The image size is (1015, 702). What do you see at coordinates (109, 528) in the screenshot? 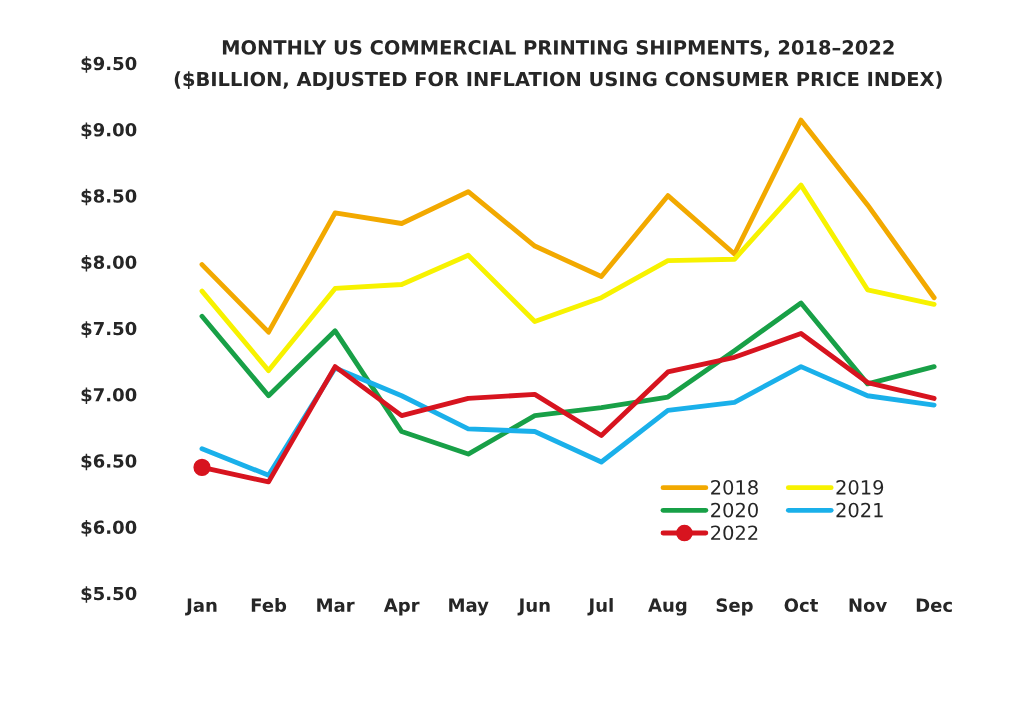
I see `y-tick-label: $6.00` at bounding box center [109, 528].